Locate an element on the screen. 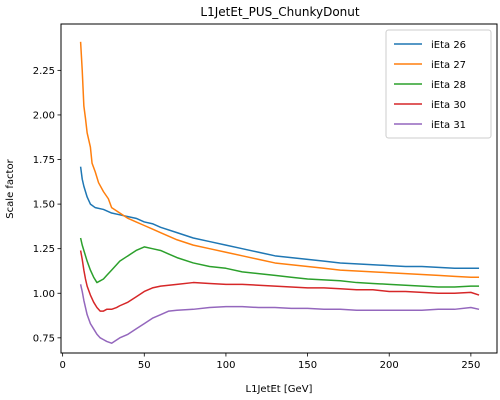 Image resolution: width=500 pixels, height=400 pixels. y-tick-label: 1.25 is located at coordinates (44, 249).